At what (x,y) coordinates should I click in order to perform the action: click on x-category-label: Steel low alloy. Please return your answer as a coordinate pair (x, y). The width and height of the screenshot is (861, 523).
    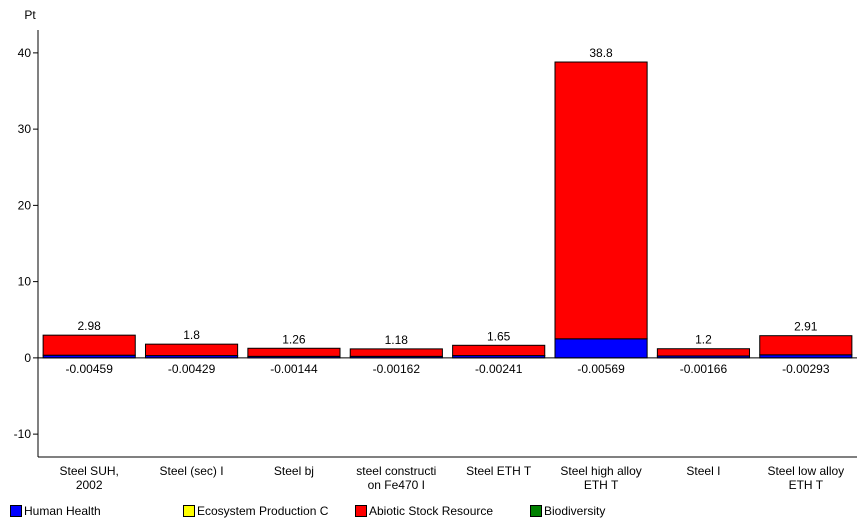
    Looking at the image, I should click on (805, 471).